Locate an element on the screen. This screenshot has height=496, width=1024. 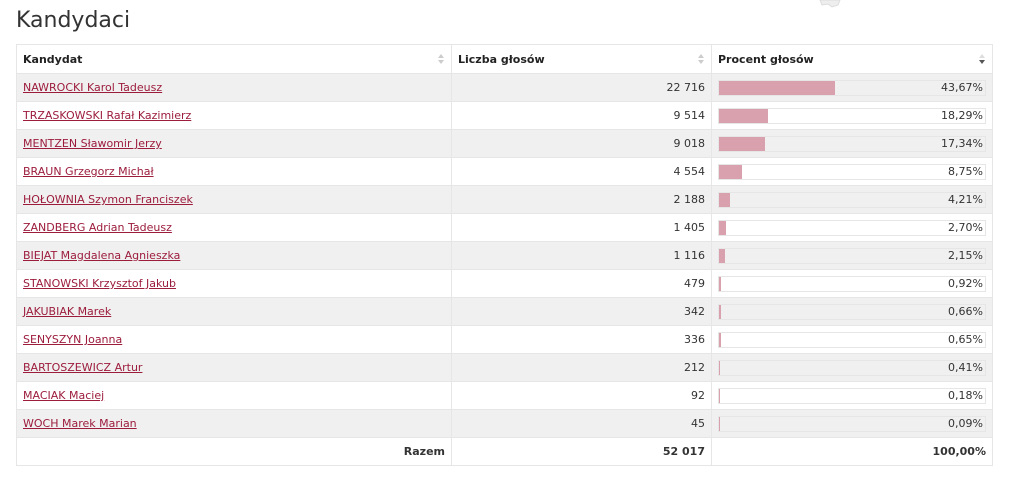
percent-cell: 2,70% is located at coordinates (852, 227).